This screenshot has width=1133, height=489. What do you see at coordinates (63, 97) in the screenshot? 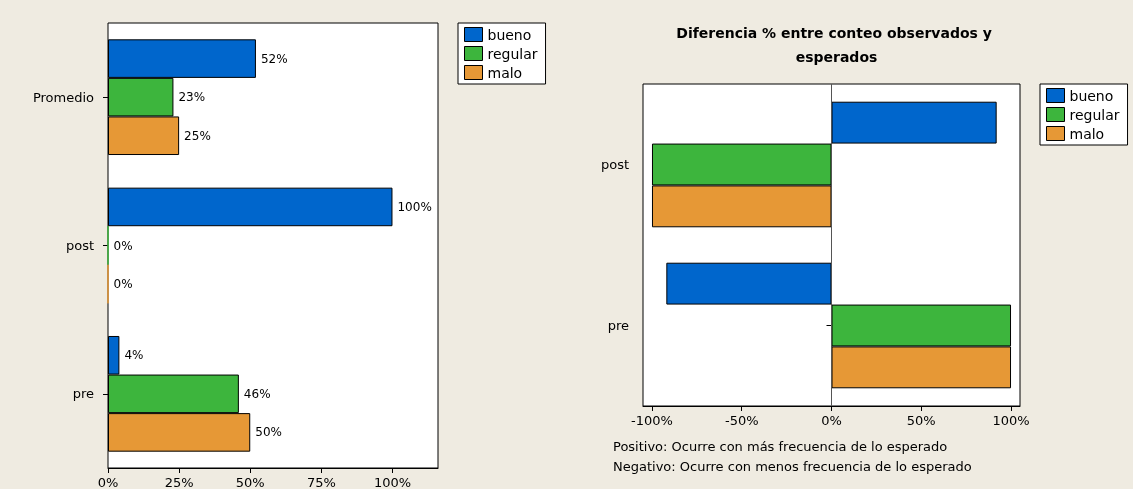
I see `y-tick-label: Promedio` at bounding box center [63, 97].